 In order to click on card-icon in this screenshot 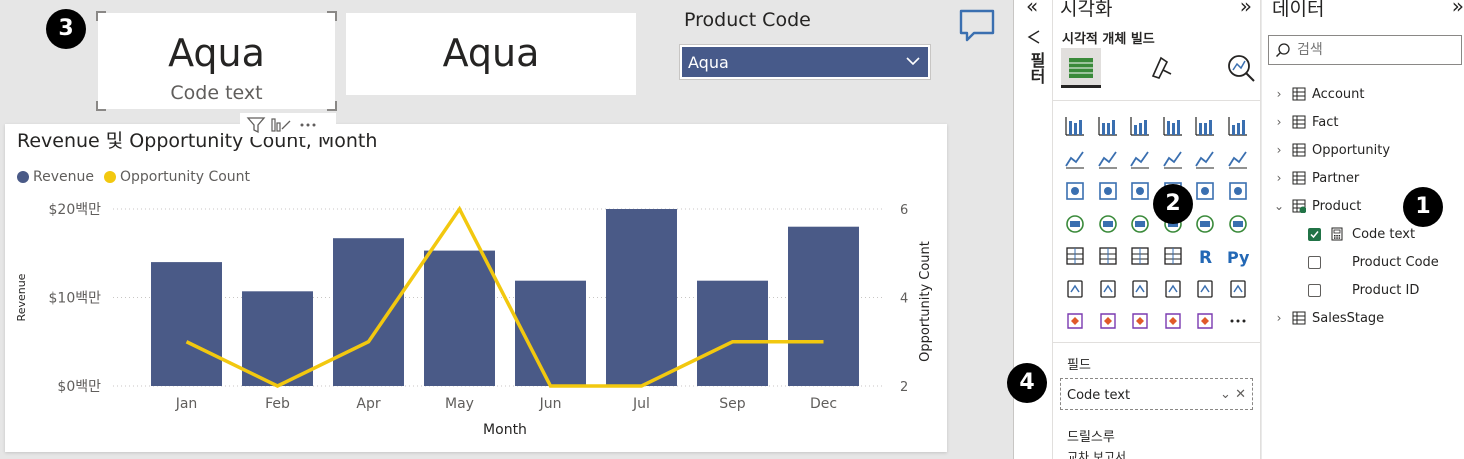, I will do `click(1205, 224)`.